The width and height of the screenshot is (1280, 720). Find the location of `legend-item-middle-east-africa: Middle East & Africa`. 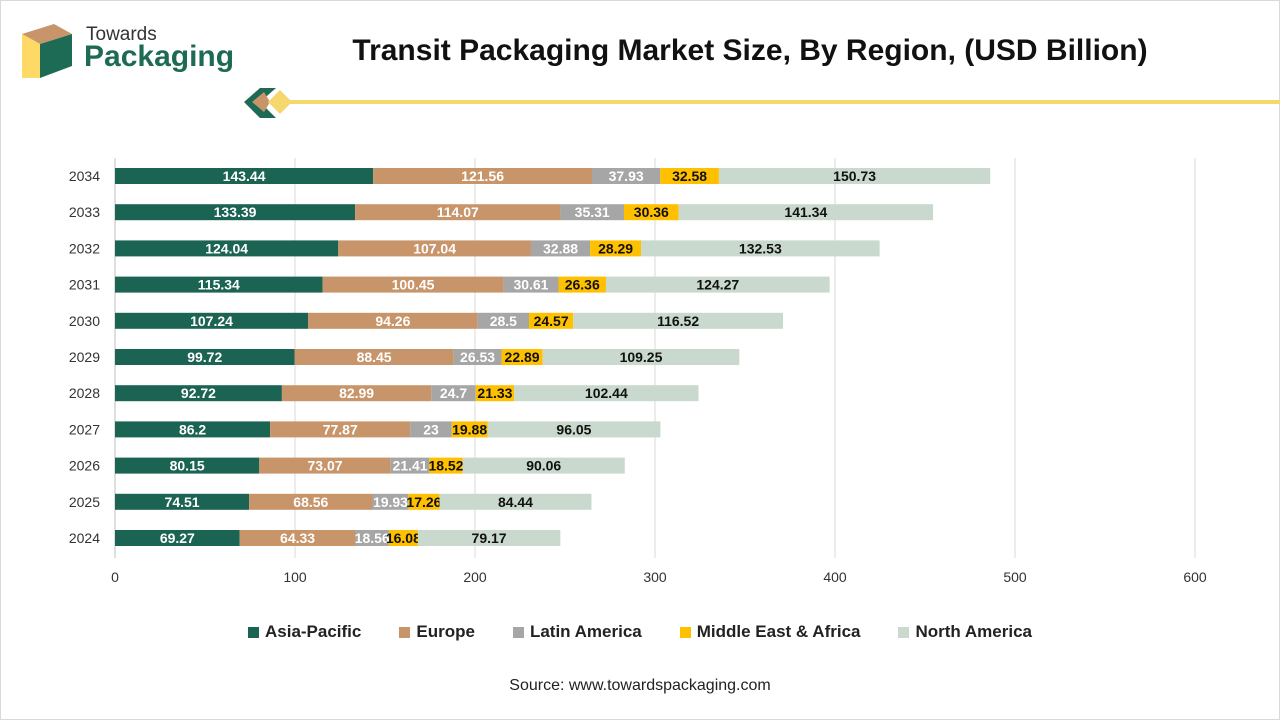

legend-item-middle-east-africa: Middle East & Africa is located at coordinates (770, 632).